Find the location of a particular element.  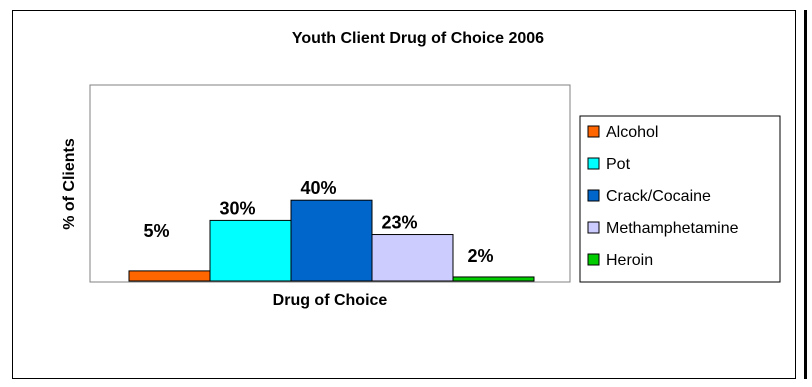

data-label-methamphetamine: 23% is located at coordinates (399, 223).